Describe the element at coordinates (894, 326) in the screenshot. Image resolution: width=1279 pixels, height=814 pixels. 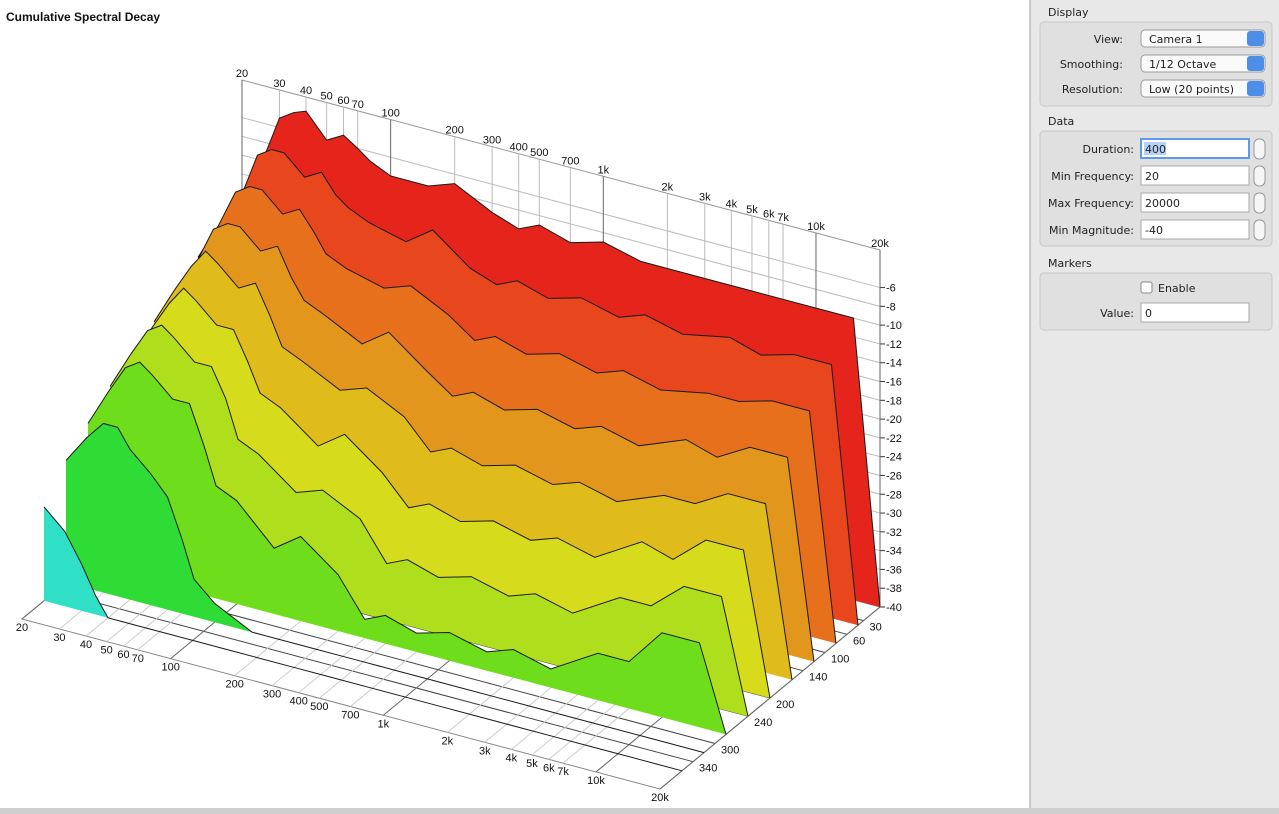
I see `magnitude-tick-label: -10` at that location.